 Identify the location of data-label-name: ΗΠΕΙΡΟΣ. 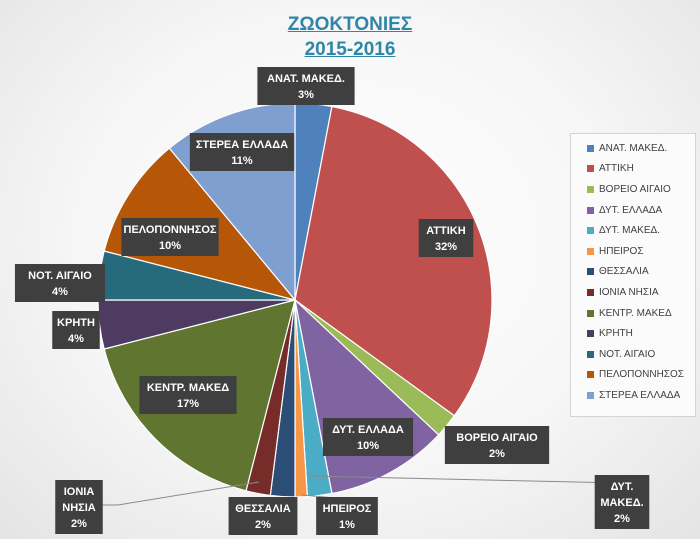
(347, 509).